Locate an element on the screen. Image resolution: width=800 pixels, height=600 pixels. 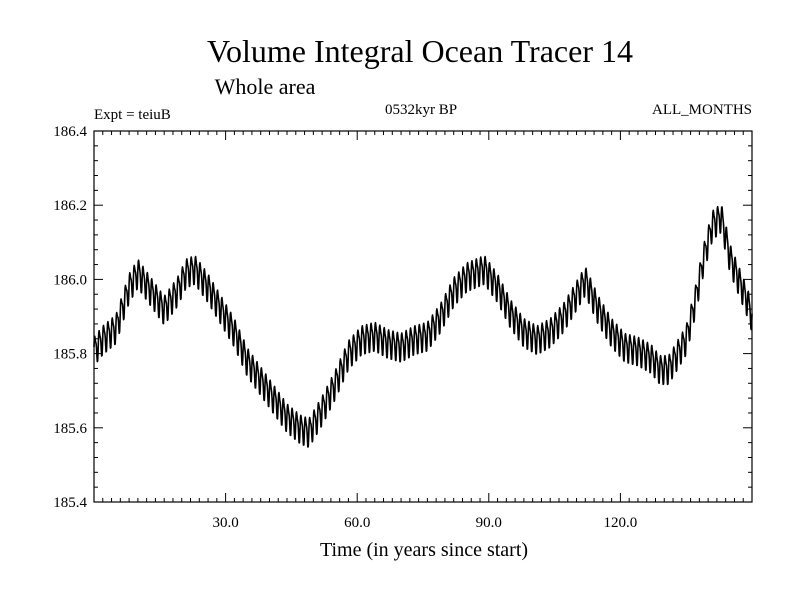
y-tick-label: 186.0 is located at coordinates (70, 280).